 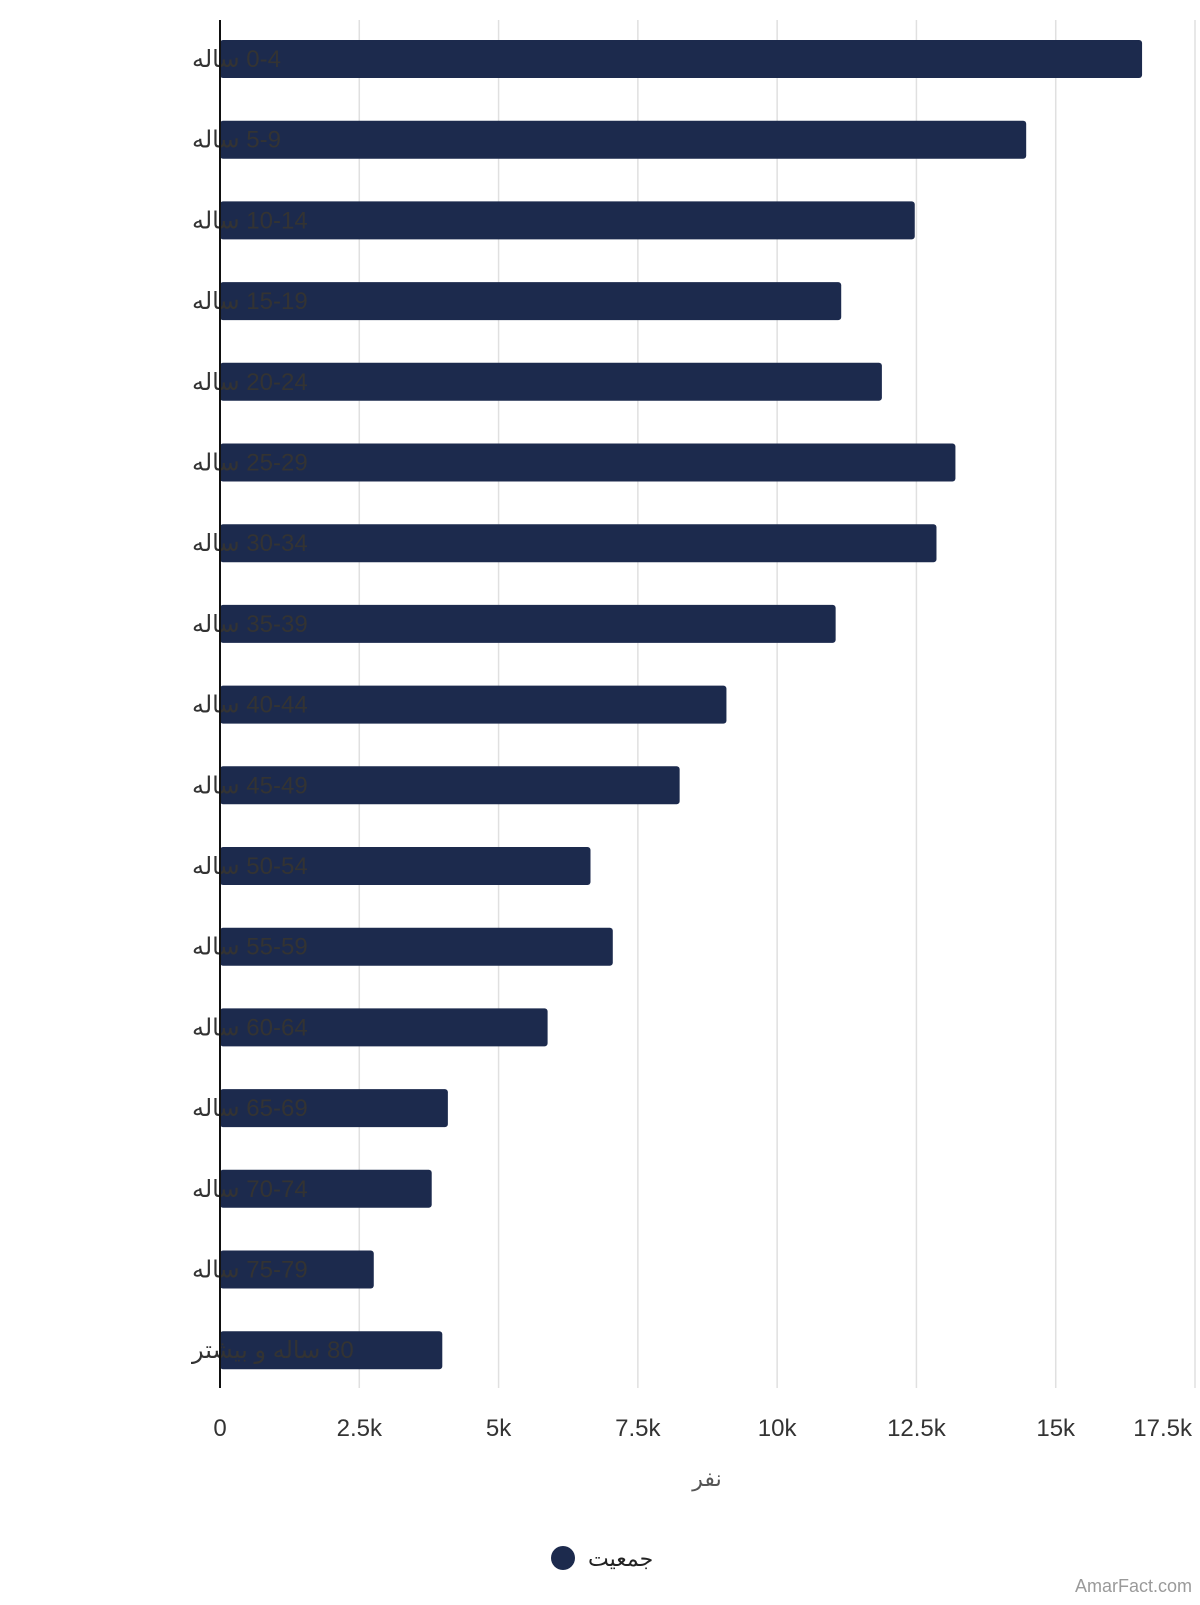 What do you see at coordinates (250, 1027) in the screenshot?
I see `category-label: 60-64 ساله` at bounding box center [250, 1027].